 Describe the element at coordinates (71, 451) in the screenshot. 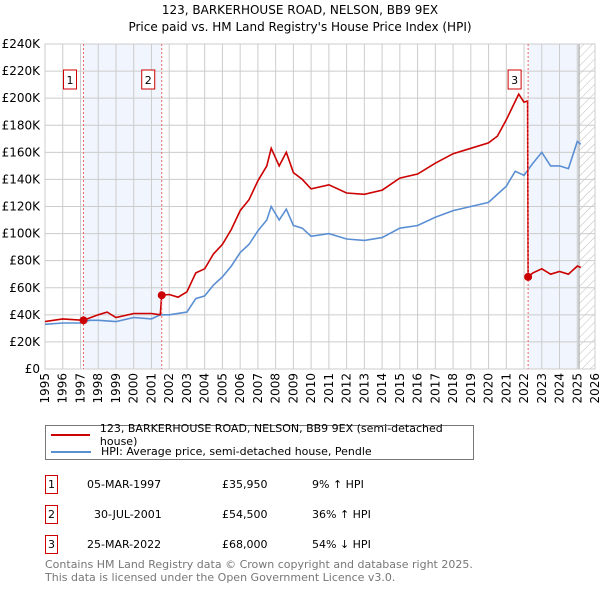

I see `legend-swatch-blue` at that location.